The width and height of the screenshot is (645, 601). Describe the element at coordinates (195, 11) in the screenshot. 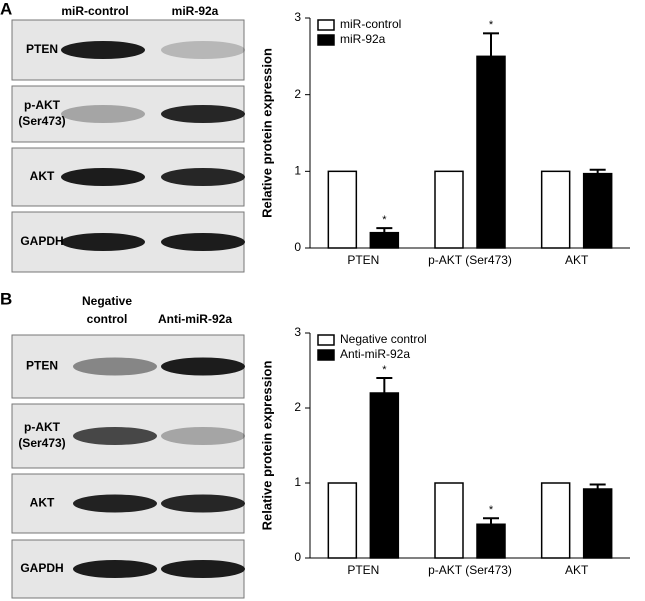

I see `column-header: miR-92a` at that location.